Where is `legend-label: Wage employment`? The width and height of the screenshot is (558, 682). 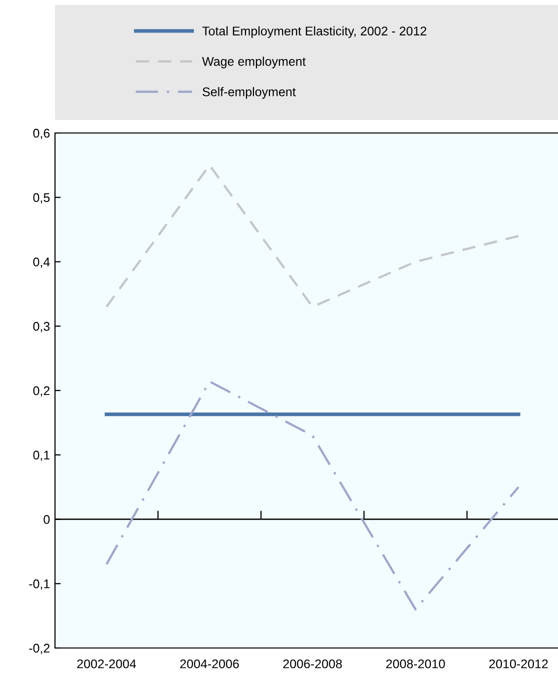 legend-label: Wage employment is located at coordinates (254, 62).